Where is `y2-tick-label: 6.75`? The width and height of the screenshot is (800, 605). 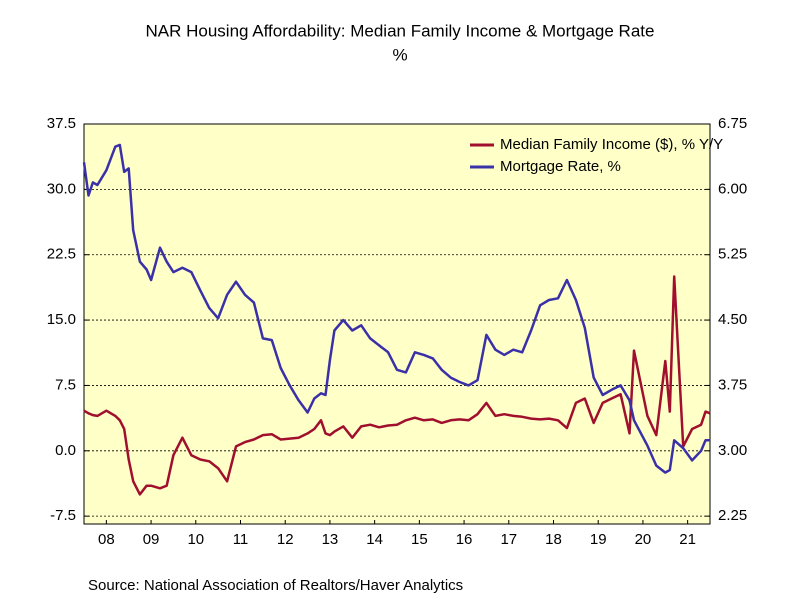
y2-tick-label: 6.75 is located at coordinates (732, 123).